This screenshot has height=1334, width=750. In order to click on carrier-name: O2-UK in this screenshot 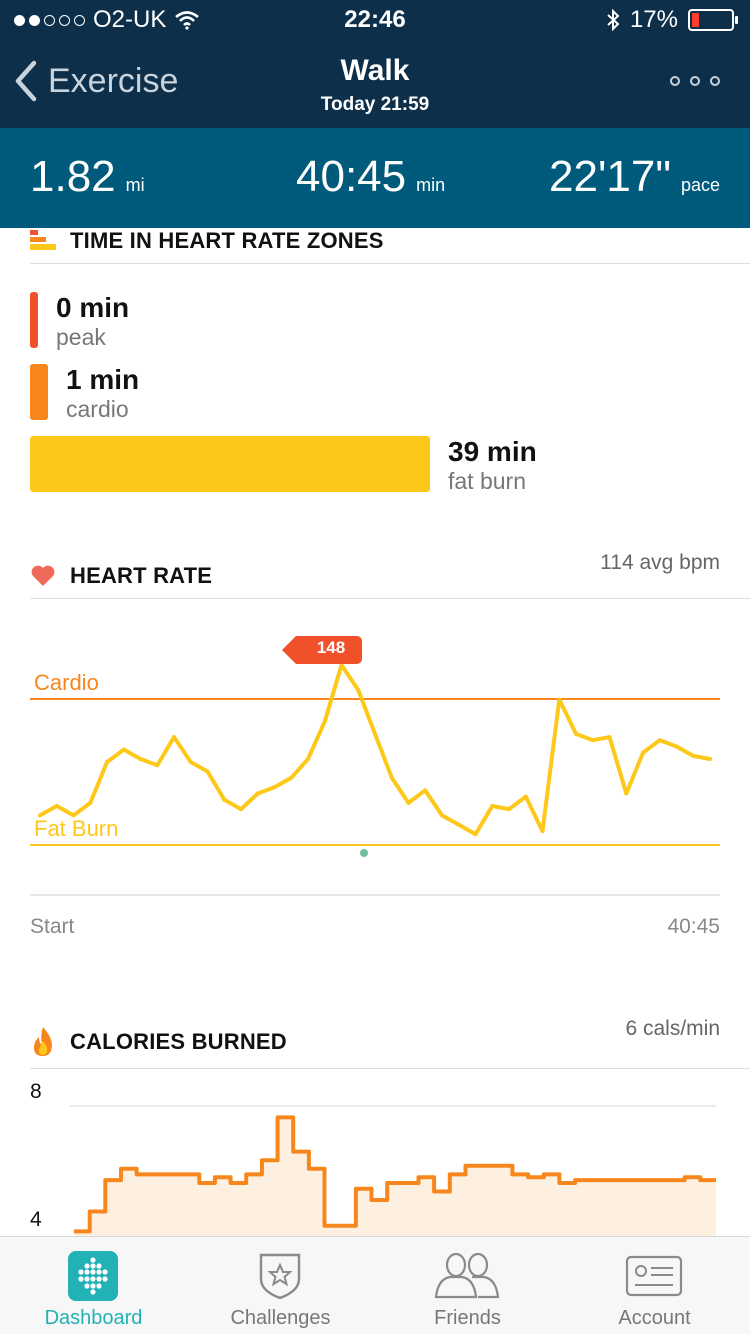, I will do `click(130, 19)`.